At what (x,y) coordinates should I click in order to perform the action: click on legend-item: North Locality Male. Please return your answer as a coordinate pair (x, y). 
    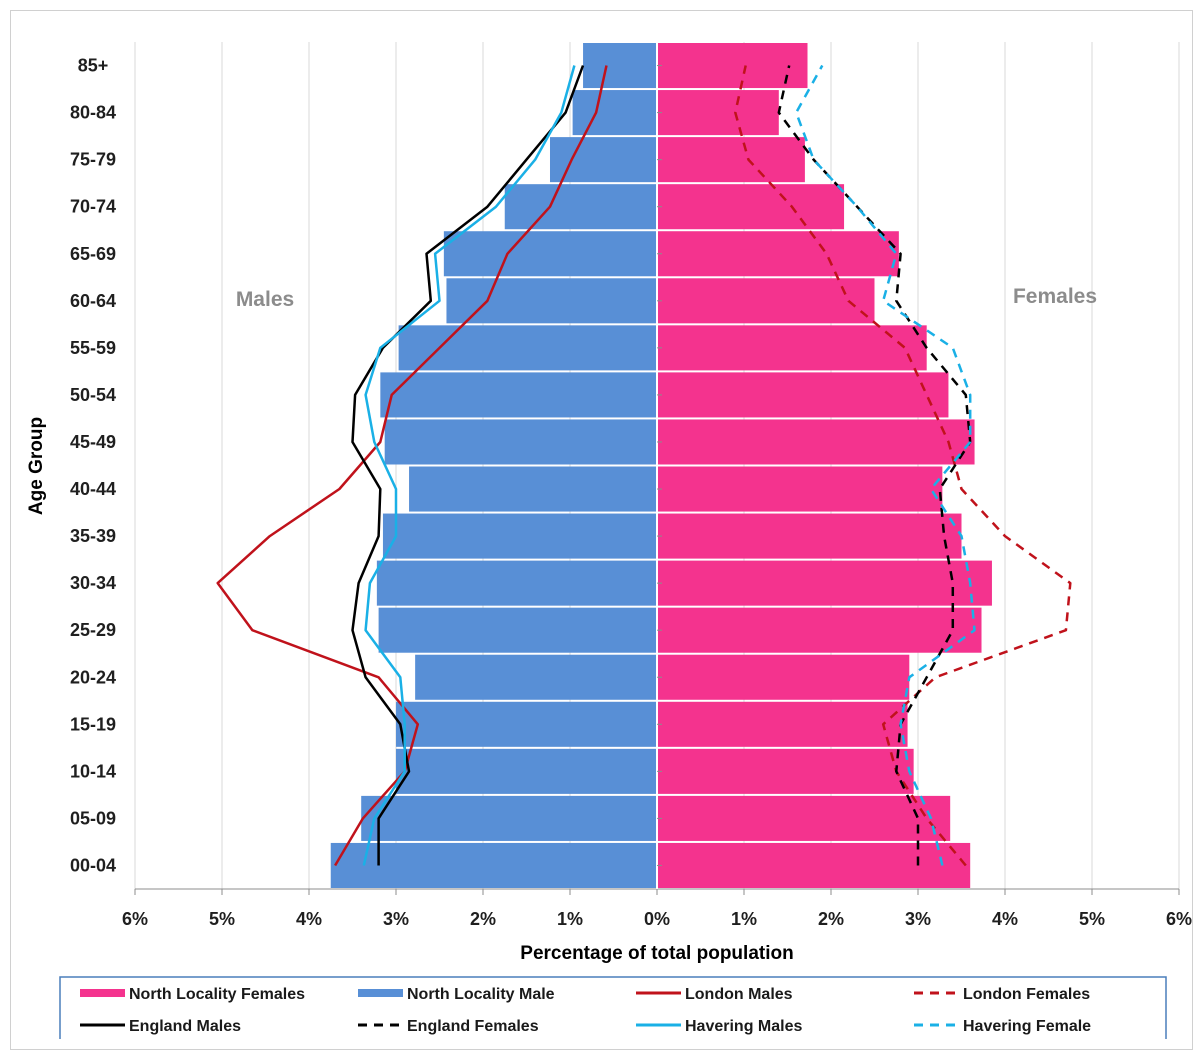
    Looking at the image, I should click on (456, 994).